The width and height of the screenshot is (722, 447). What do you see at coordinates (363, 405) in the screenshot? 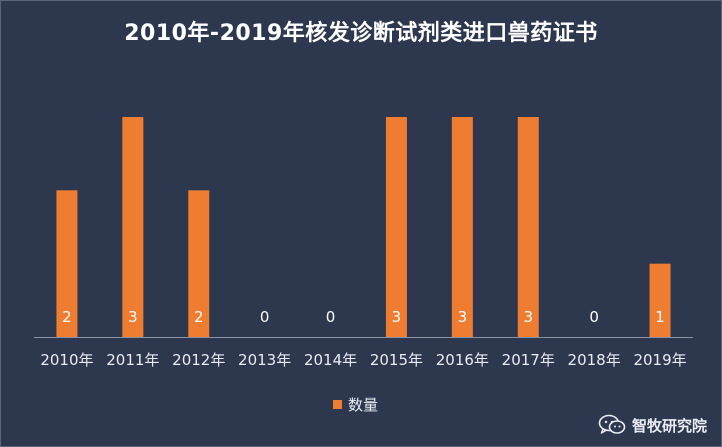
I see `legend-label: 数量` at bounding box center [363, 405].